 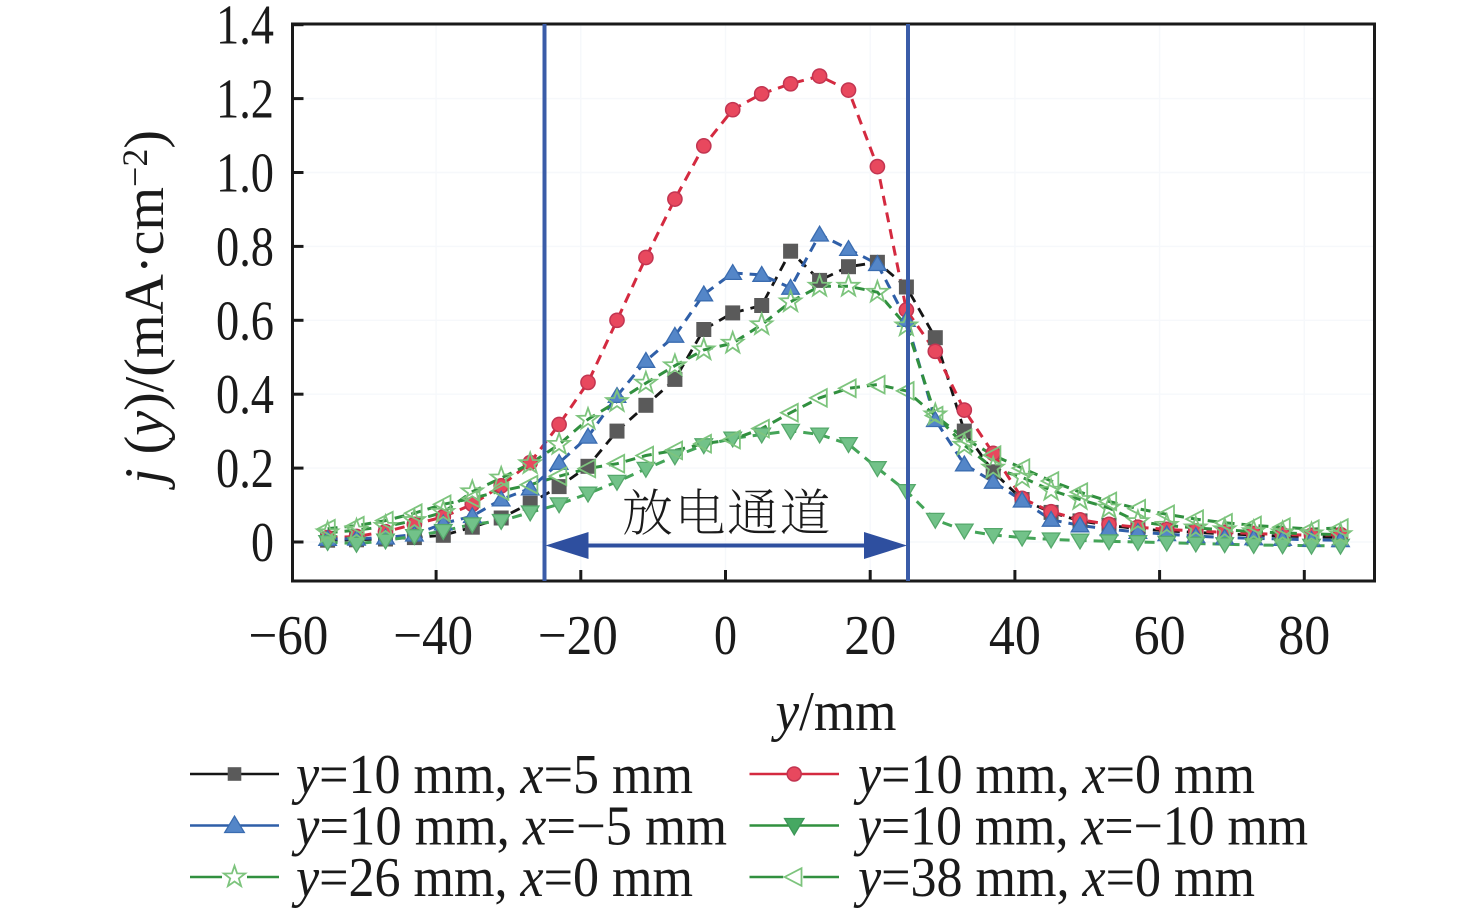 What do you see at coordinates (492, 878) in the screenshot?
I see `svg-text: y=26 mm, x=0 mm` at bounding box center [492, 878].